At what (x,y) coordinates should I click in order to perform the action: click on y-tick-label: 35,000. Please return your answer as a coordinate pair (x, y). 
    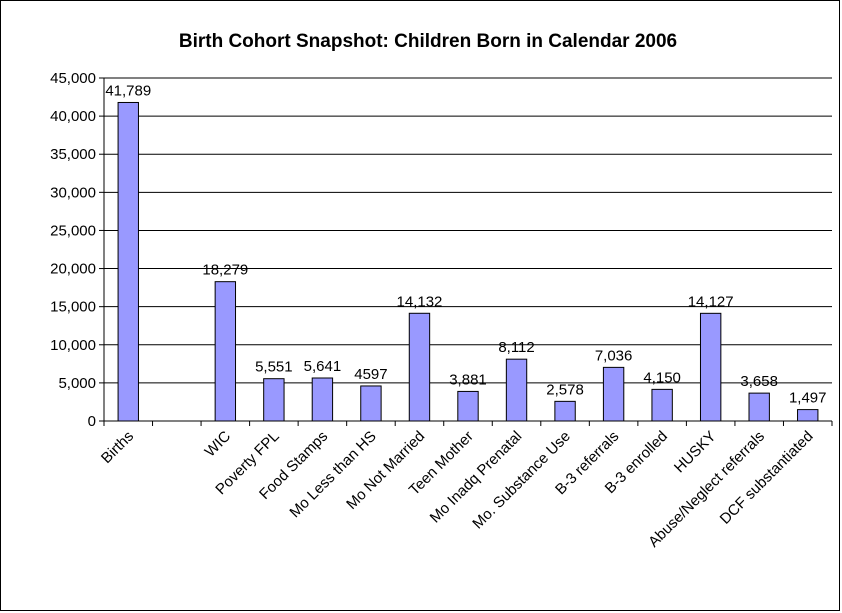
    Looking at the image, I should click on (73, 154).